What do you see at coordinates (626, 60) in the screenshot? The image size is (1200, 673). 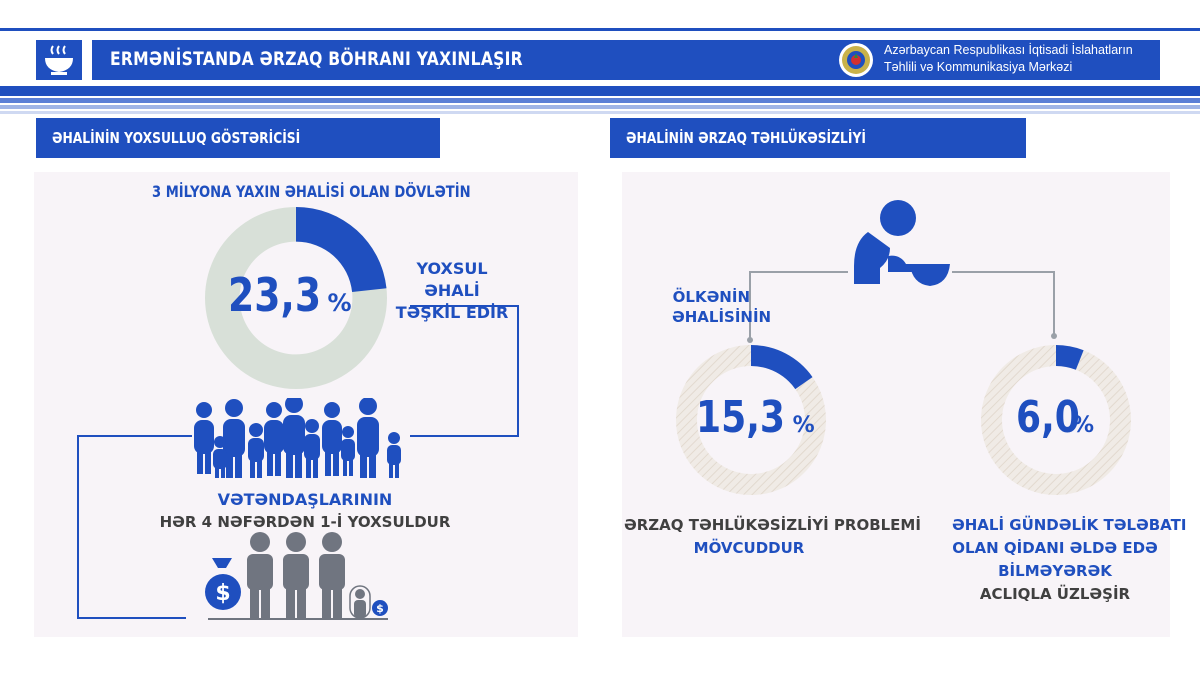 I see `header-title-bar` at bounding box center [626, 60].